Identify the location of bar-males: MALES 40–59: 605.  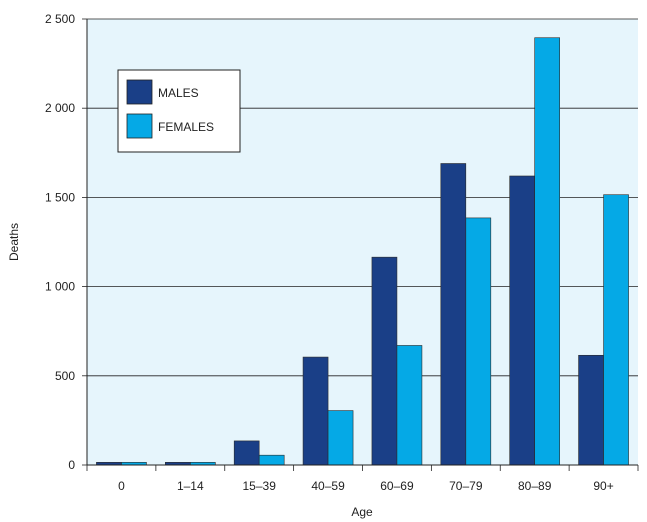
(315, 411).